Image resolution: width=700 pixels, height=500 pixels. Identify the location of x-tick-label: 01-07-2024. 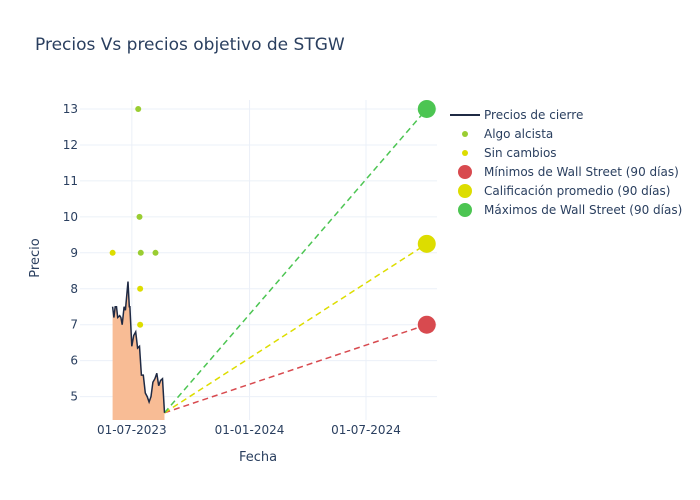
(366, 430).